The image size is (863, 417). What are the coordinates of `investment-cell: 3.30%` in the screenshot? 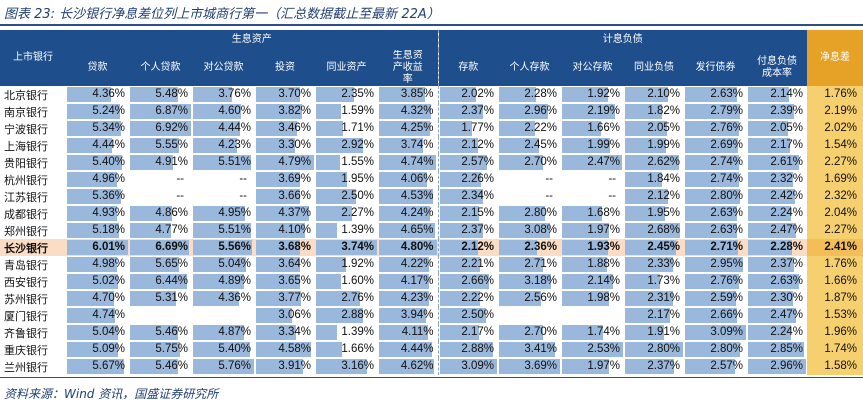 It's located at (285, 145).